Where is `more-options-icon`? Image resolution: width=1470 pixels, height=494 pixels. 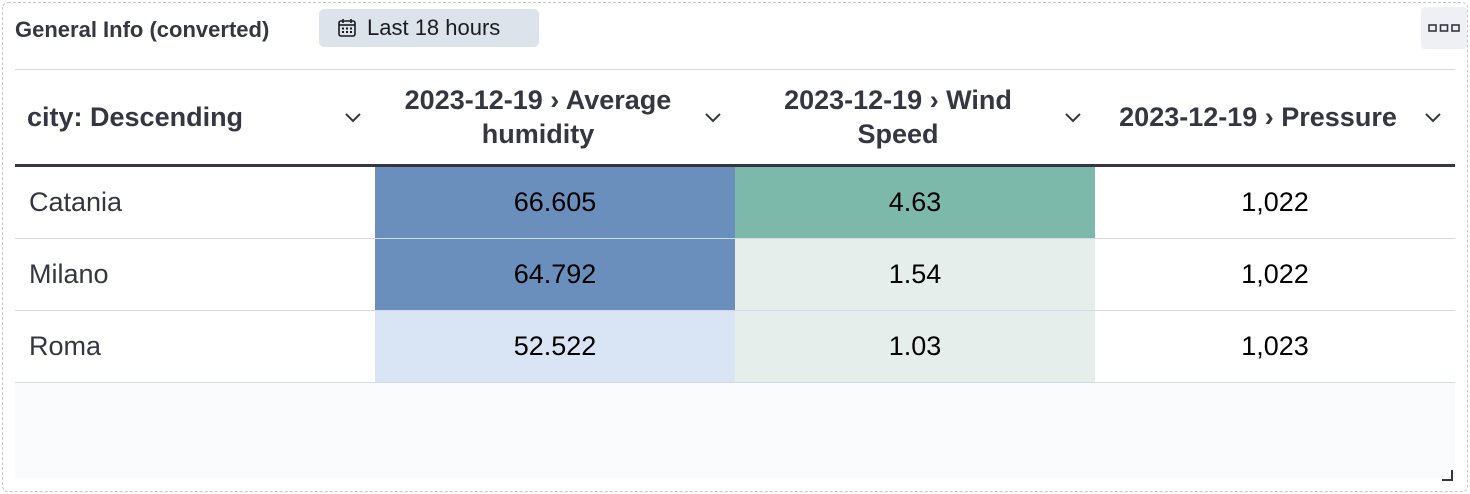 more-options-icon is located at coordinates (1444, 28).